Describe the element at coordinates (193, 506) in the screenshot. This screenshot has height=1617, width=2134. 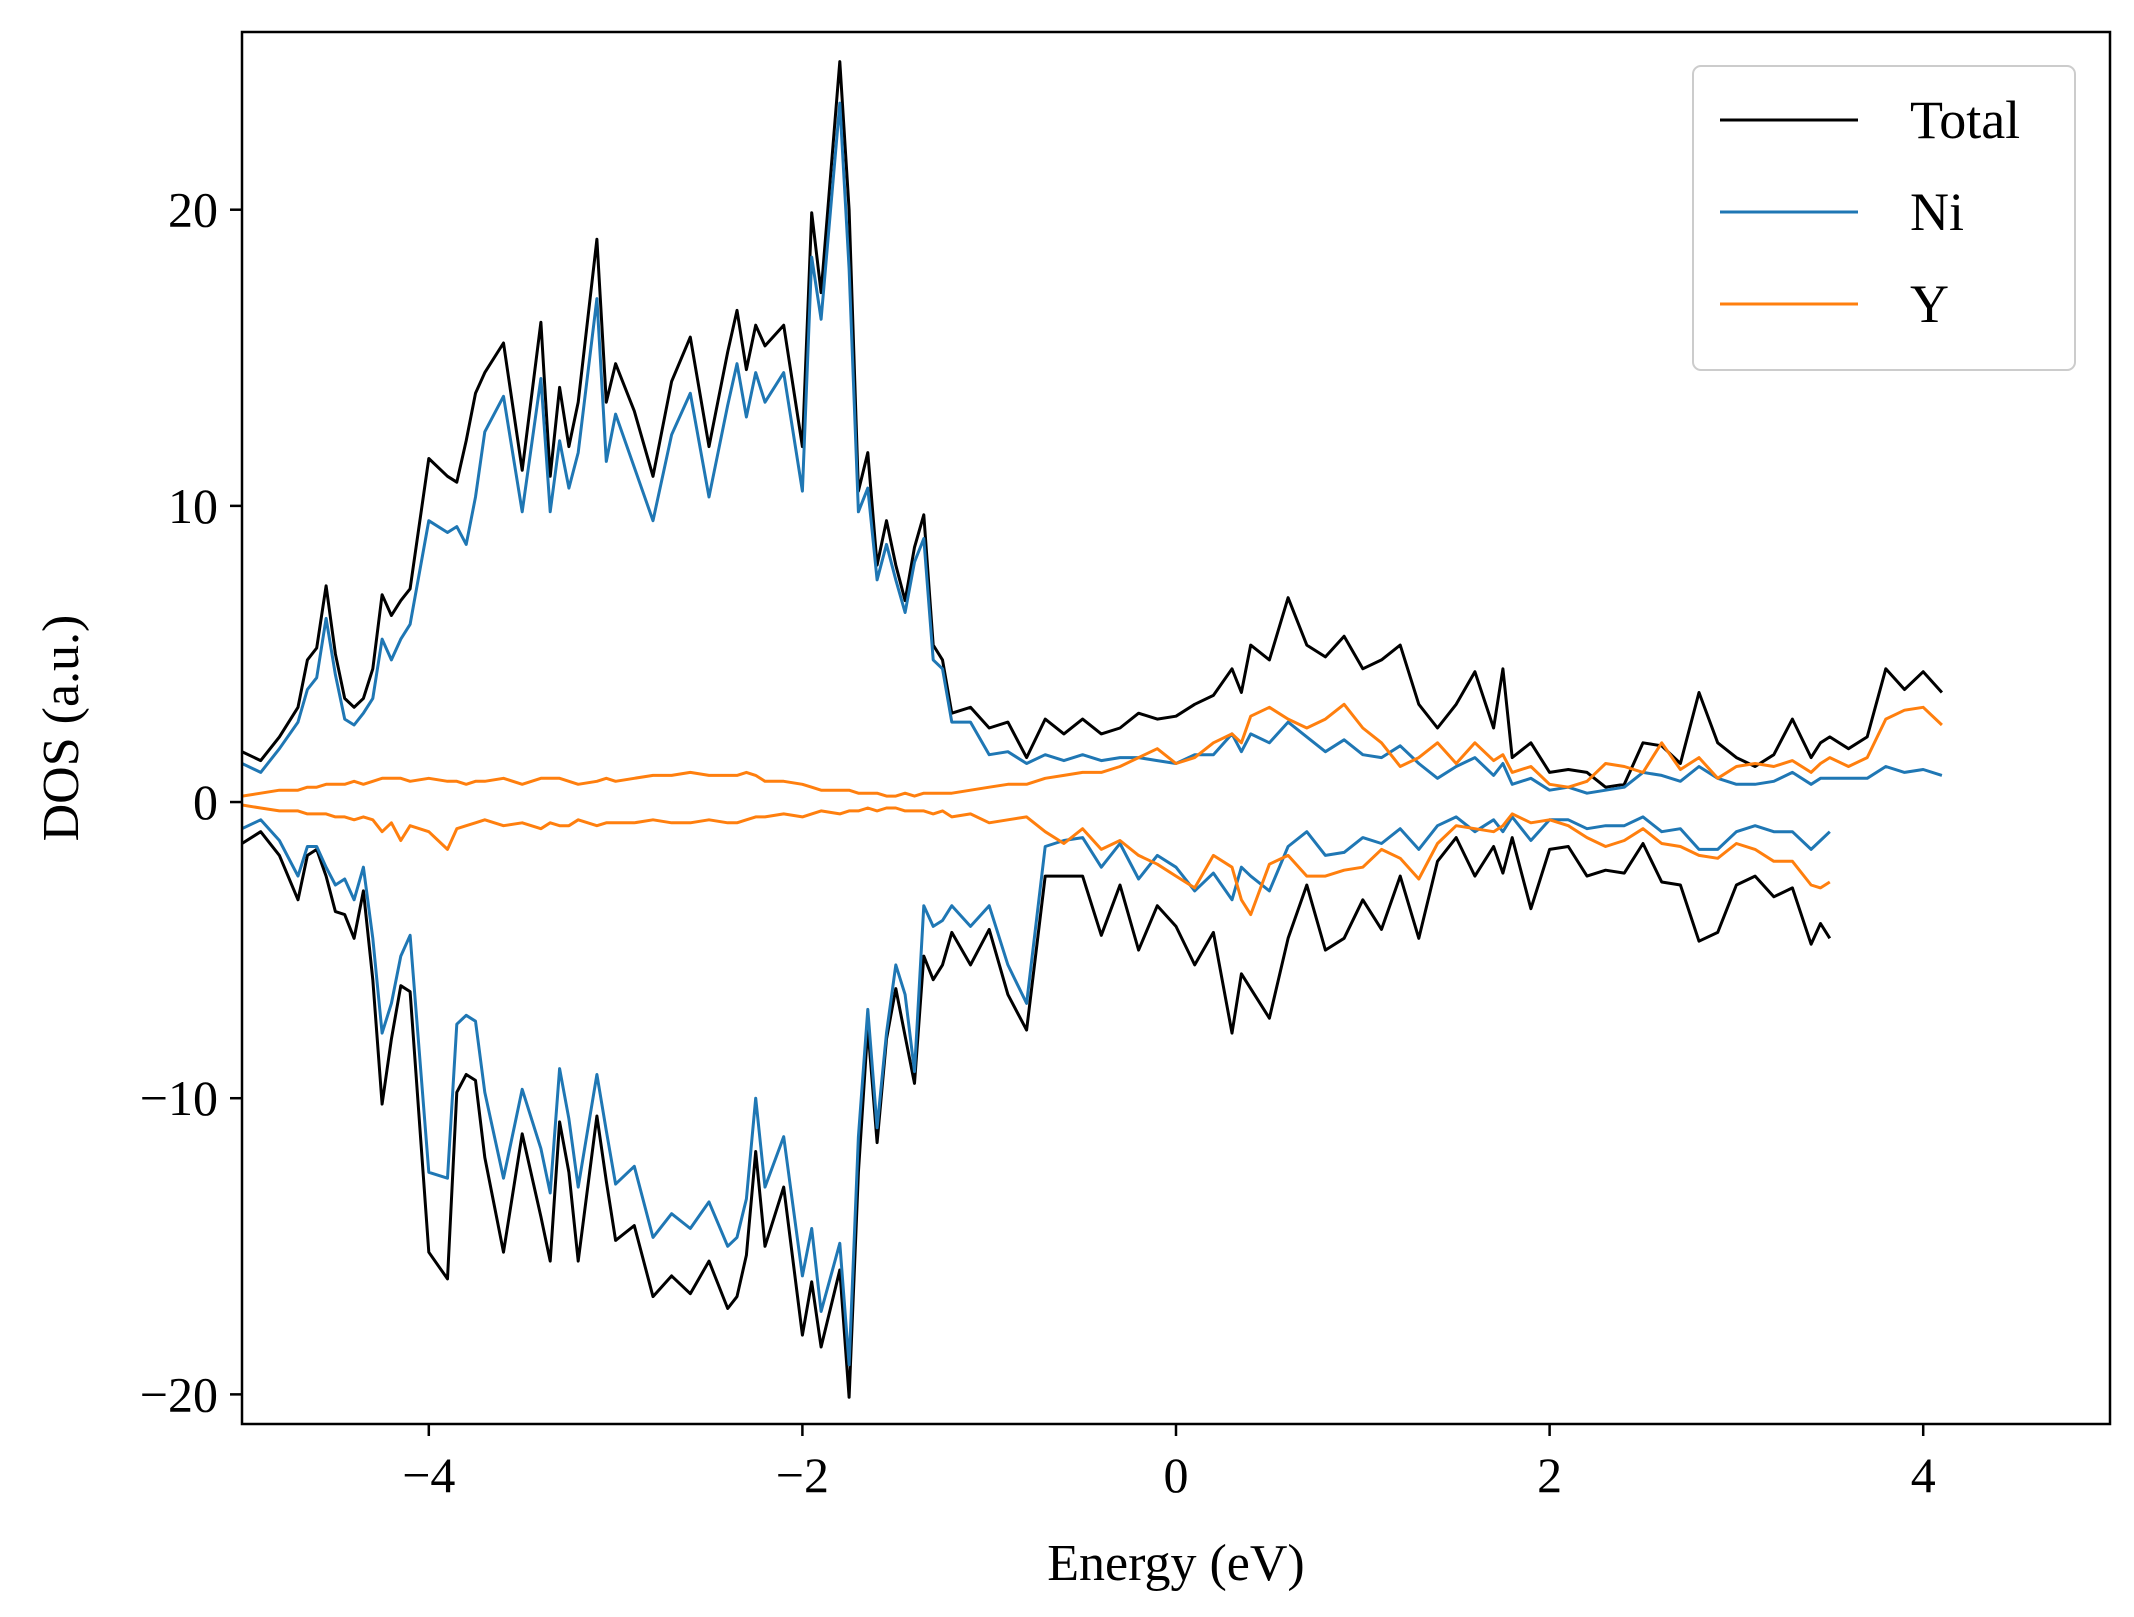
I see `y-tick-label: 10` at that location.